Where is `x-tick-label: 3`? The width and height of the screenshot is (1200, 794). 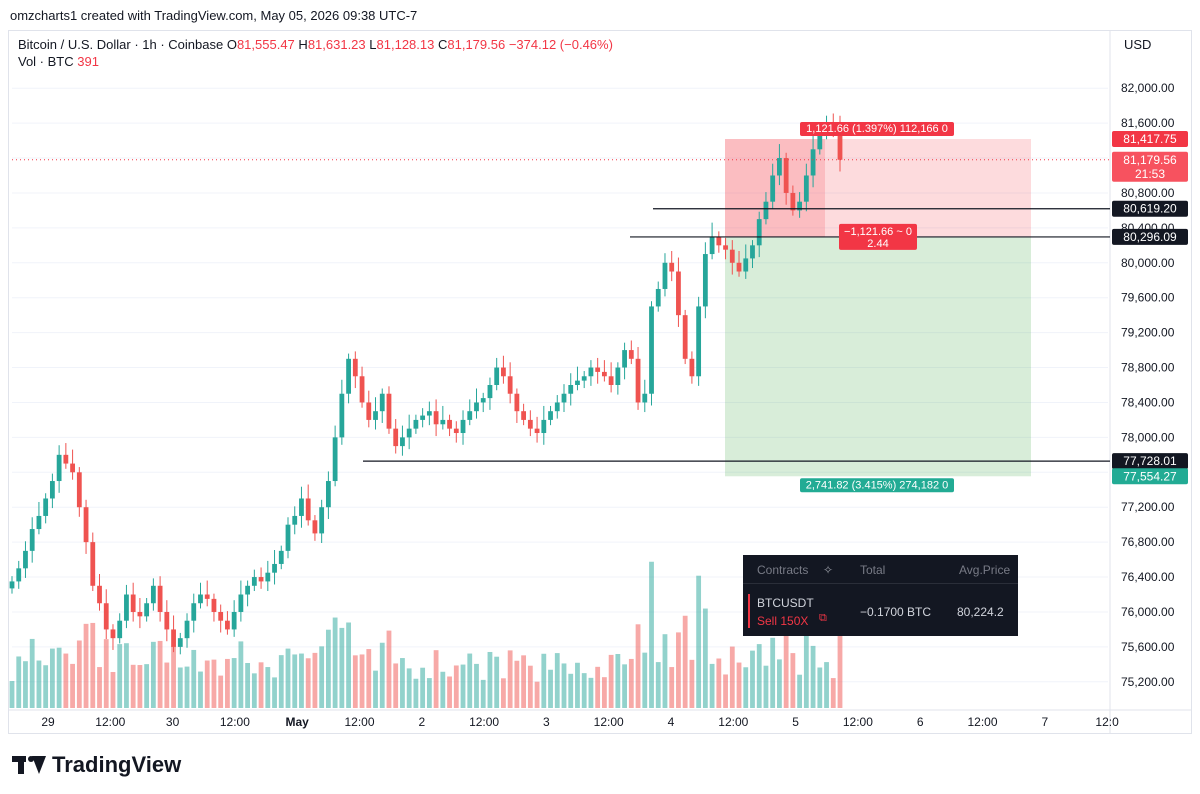
x-tick-label: 3 is located at coordinates (546, 722).